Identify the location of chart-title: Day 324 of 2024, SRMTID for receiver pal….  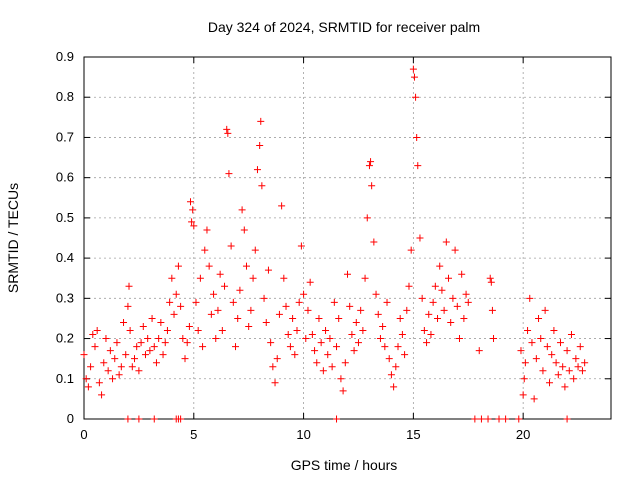
(344, 27).